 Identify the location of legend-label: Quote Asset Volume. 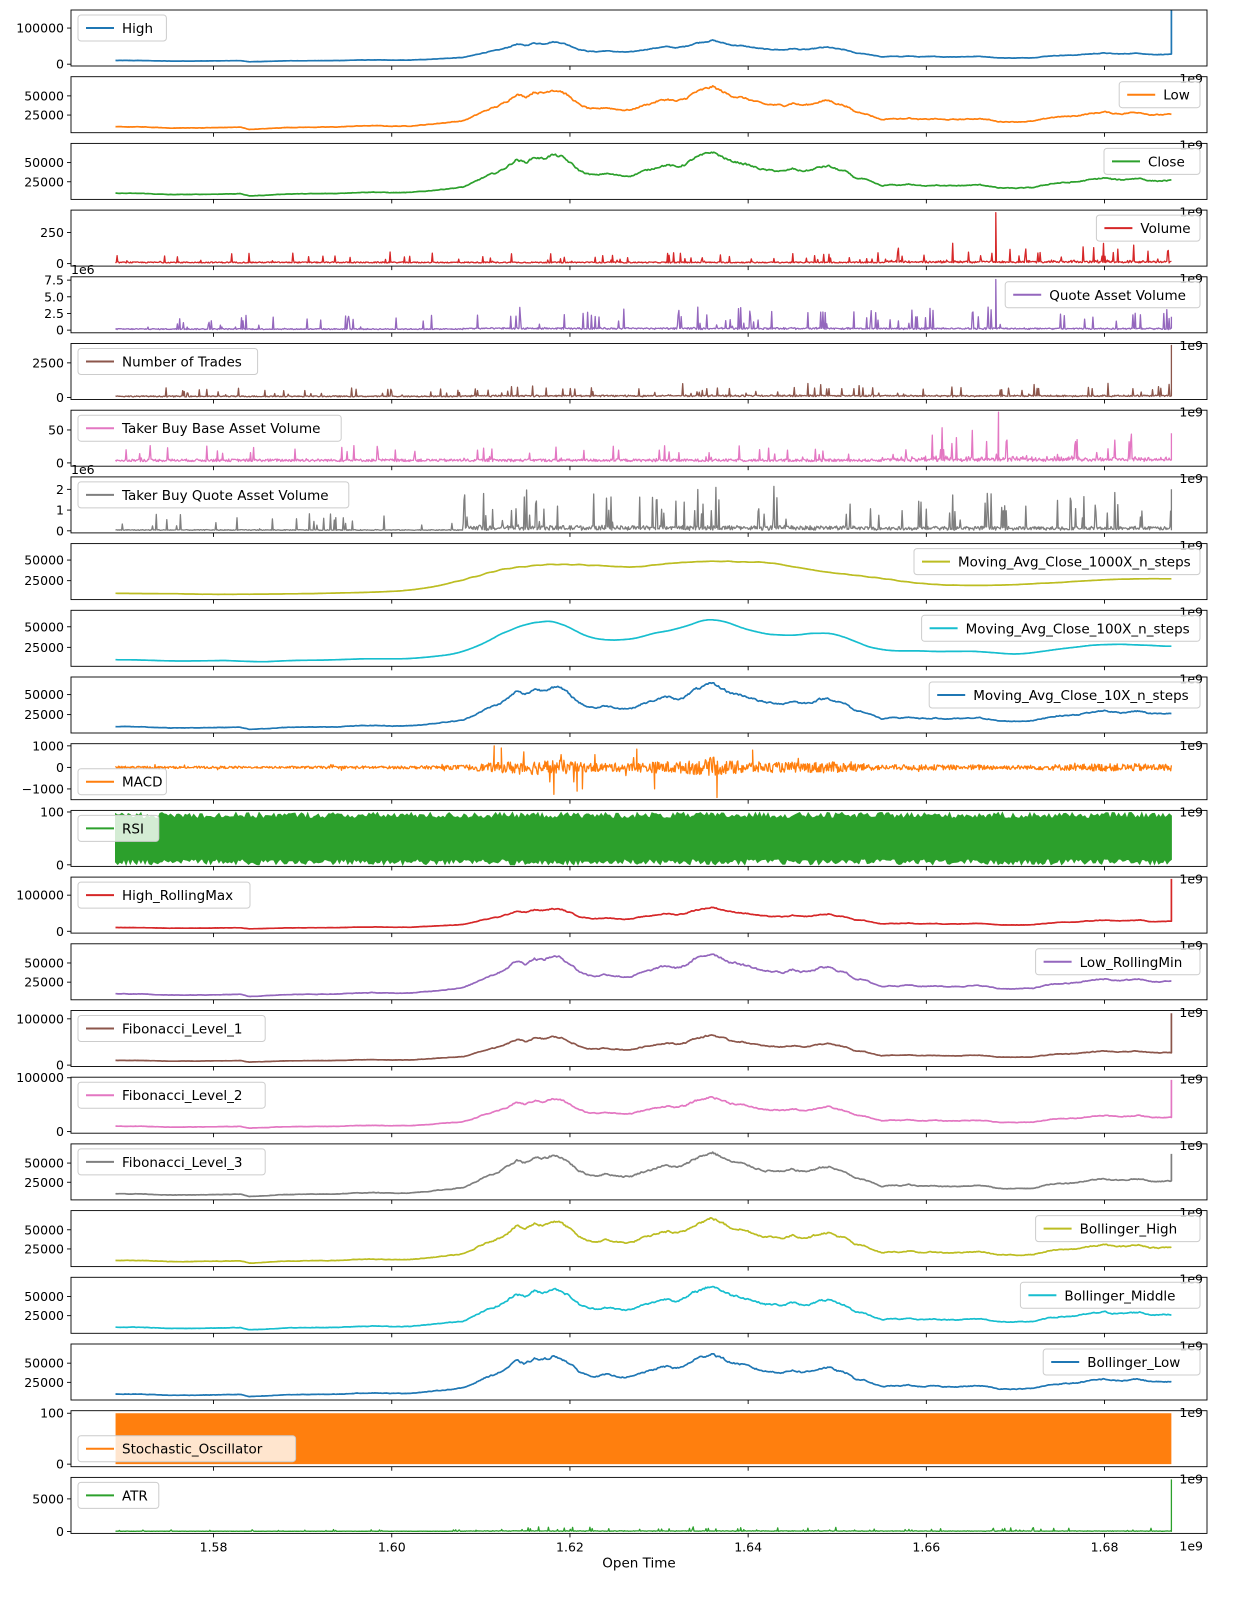
(1117, 296).